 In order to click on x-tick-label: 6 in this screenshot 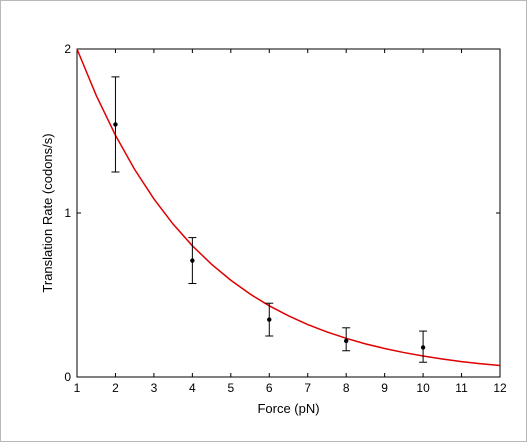, I will do `click(269, 388)`.